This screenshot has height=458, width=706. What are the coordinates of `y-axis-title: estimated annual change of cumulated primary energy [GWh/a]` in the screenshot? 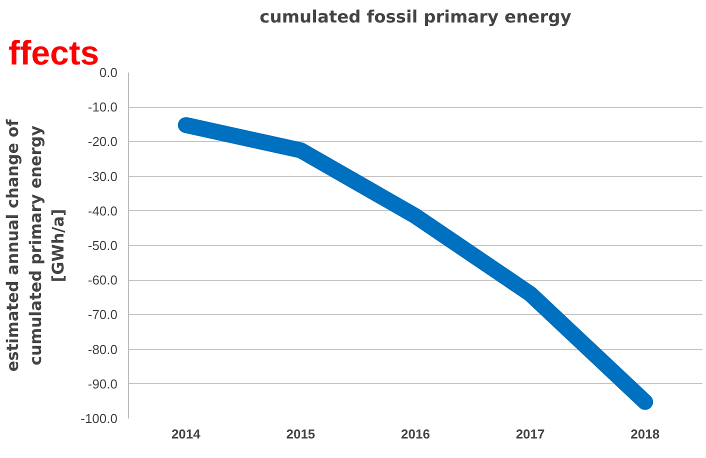 It's located at (35, 245).